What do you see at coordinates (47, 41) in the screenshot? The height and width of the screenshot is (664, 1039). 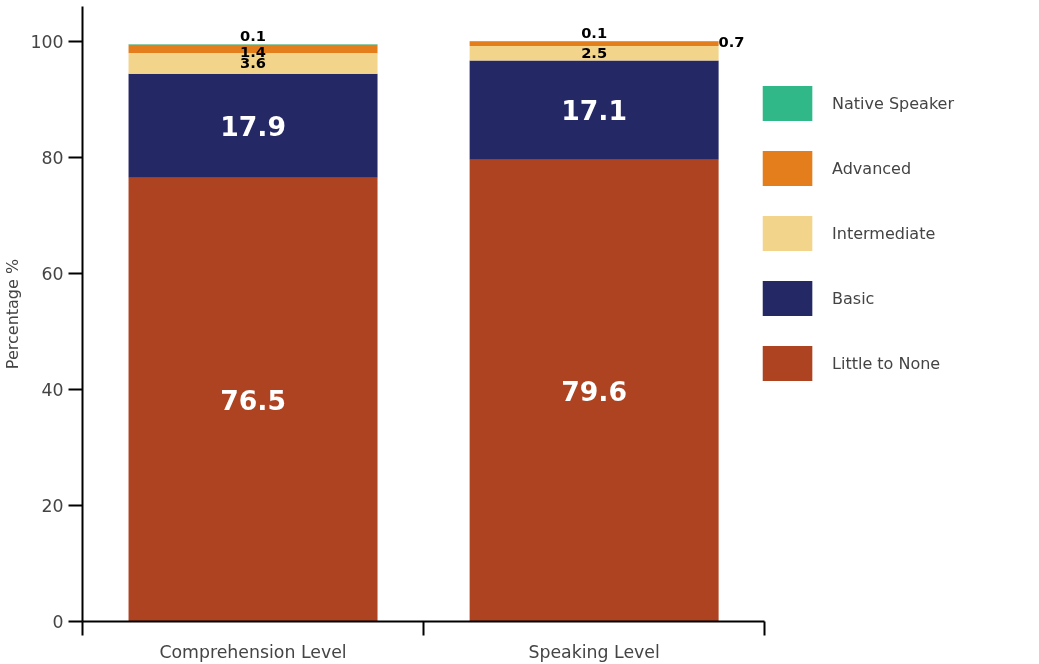 I see `y-tick-label: 100` at bounding box center [47, 41].